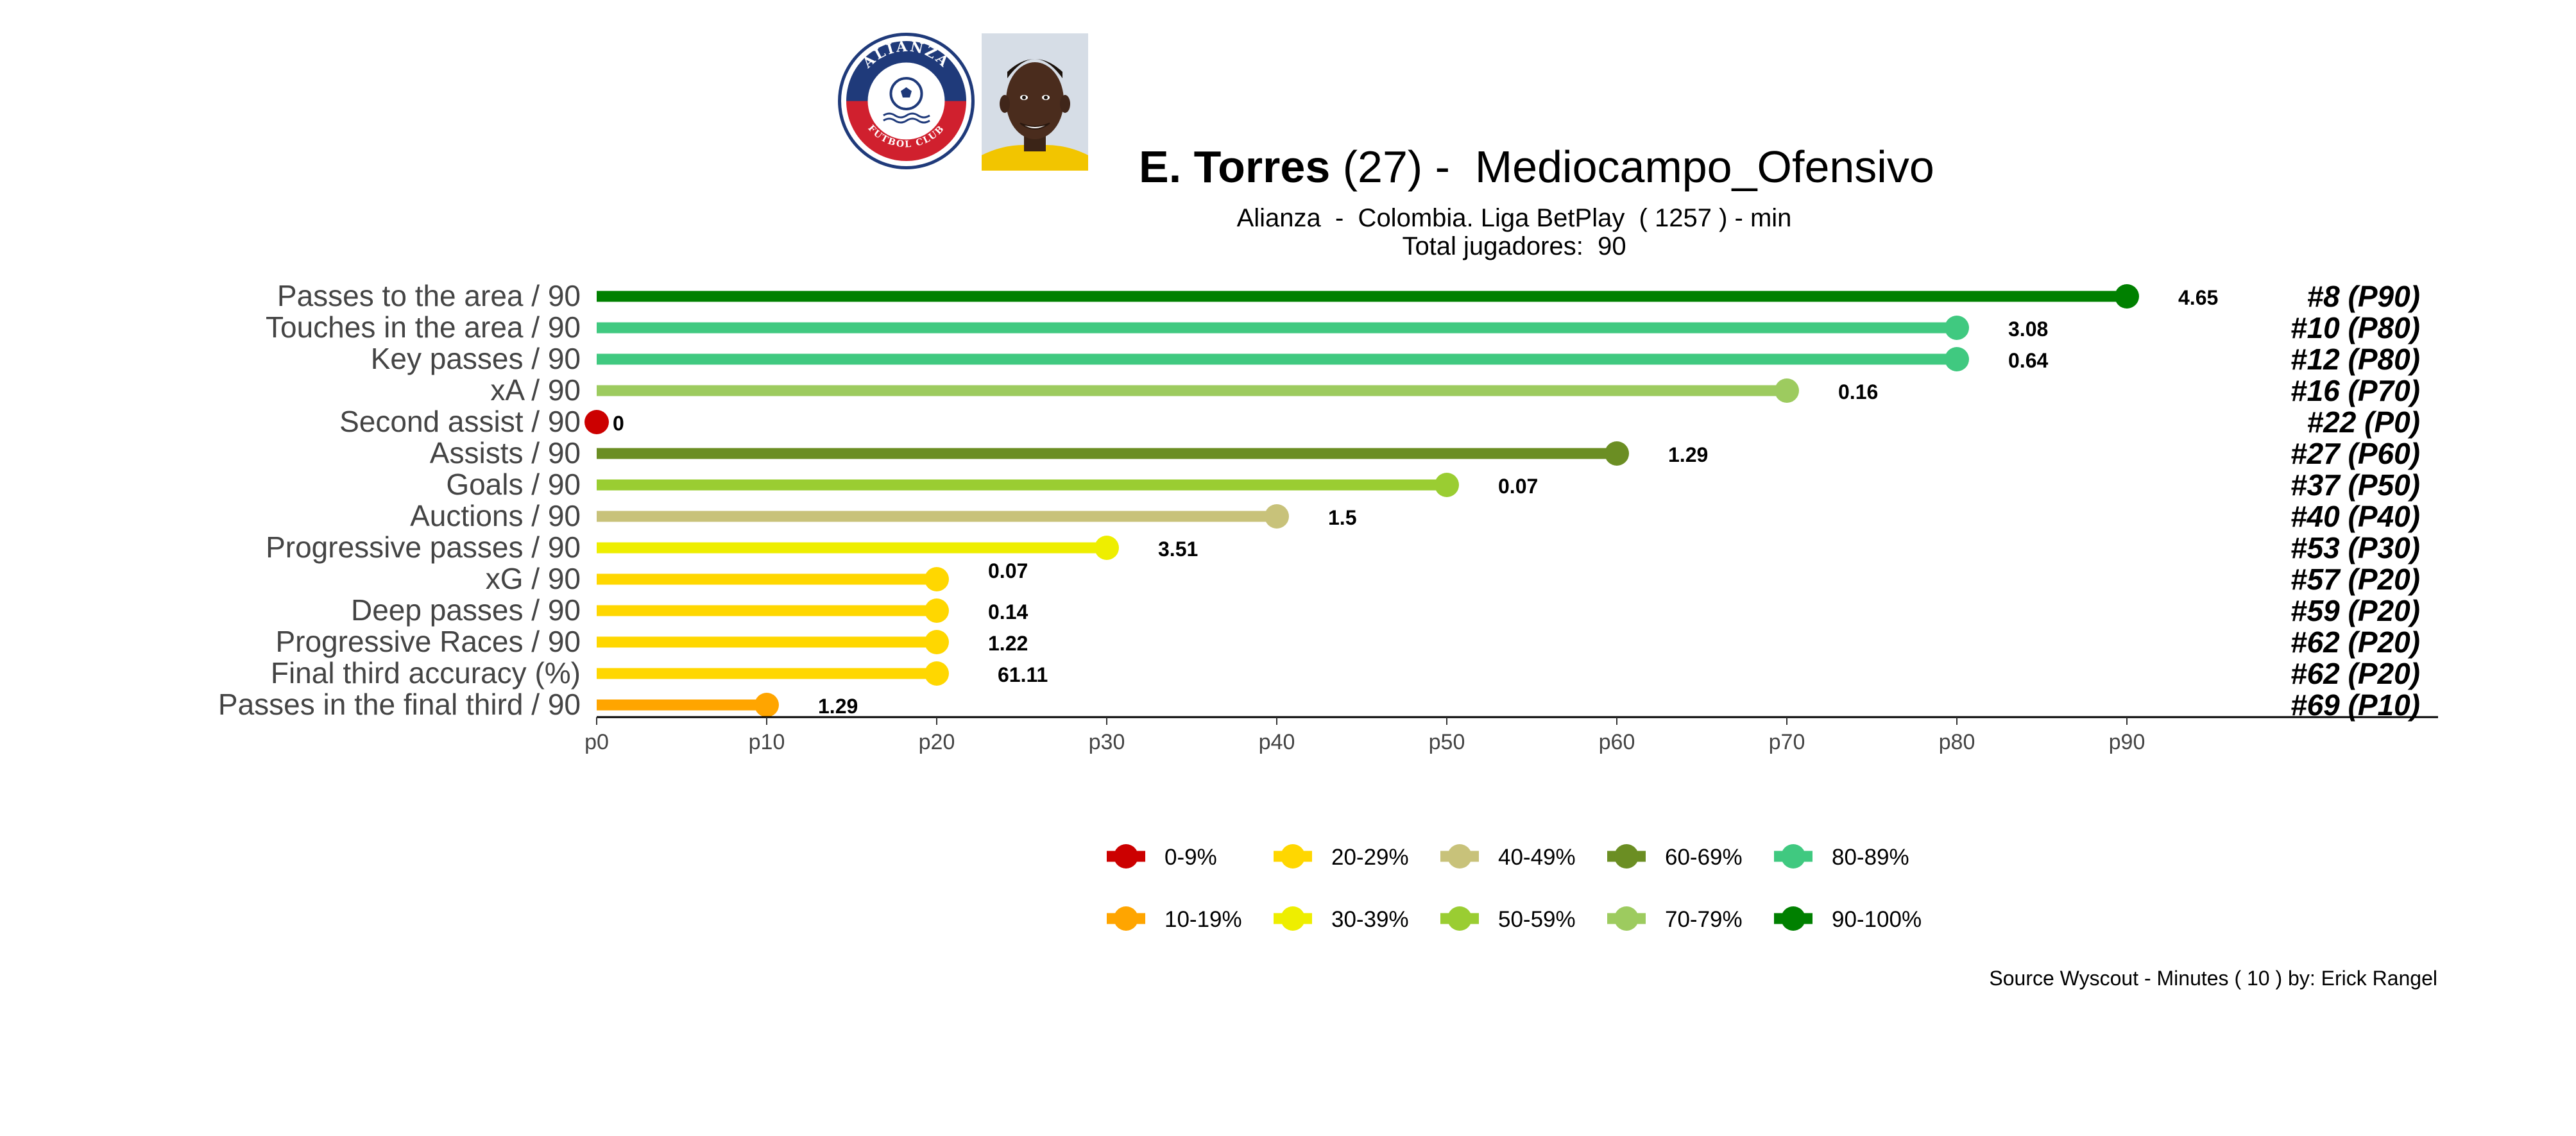 The height and width of the screenshot is (1136, 2576). I want to click on category-label: Touches in the area / 90, so click(423, 327).